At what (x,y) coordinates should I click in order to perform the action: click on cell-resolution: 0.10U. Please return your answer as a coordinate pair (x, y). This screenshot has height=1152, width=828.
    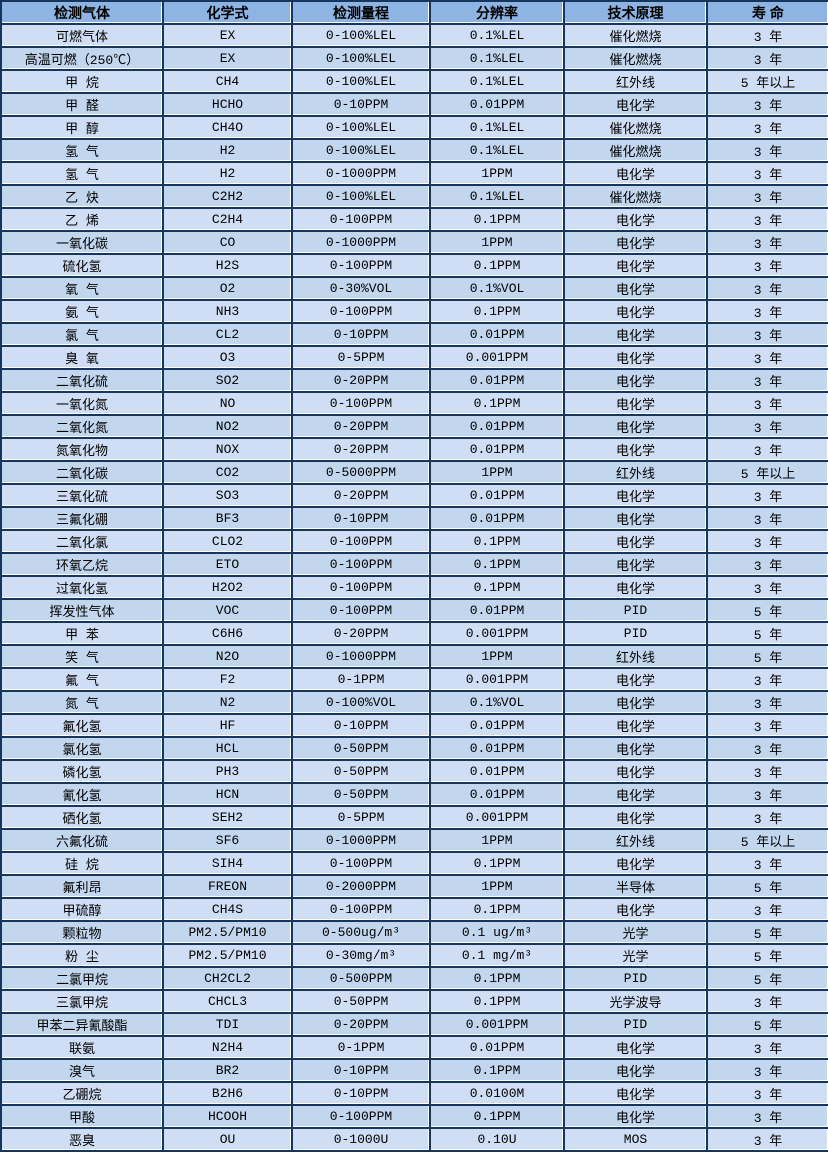
    Looking at the image, I should click on (497, 1139).